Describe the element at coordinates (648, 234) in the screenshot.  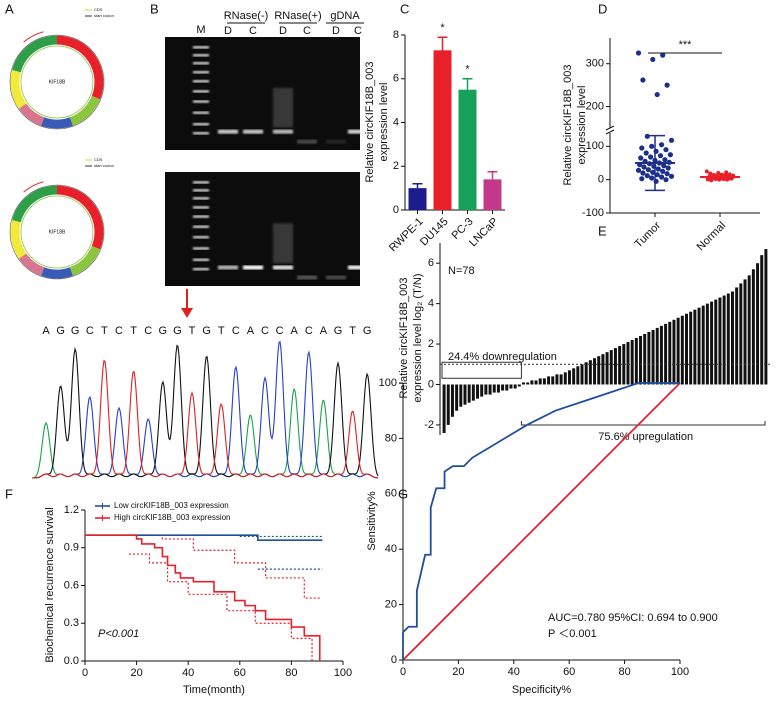
I see `x-tick-label: Tumor` at that location.